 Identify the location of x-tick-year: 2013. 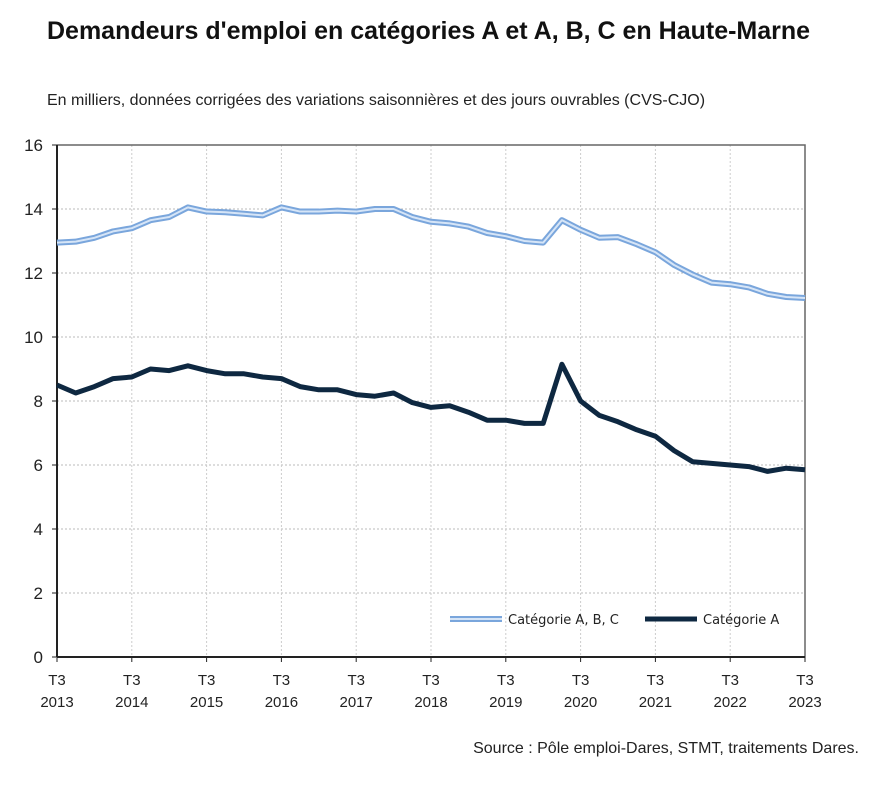
(56, 702).